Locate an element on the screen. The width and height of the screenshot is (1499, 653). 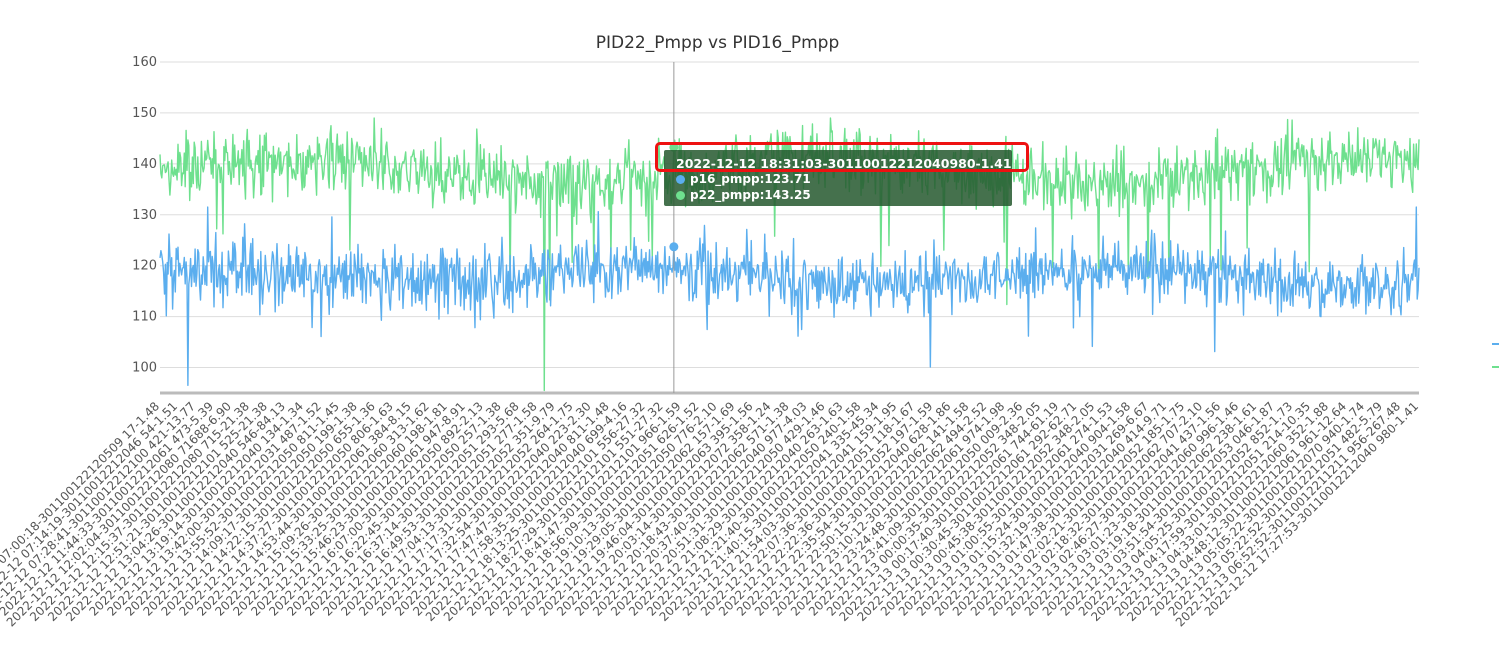
y-tick-label: 130 is located at coordinates (144, 215).